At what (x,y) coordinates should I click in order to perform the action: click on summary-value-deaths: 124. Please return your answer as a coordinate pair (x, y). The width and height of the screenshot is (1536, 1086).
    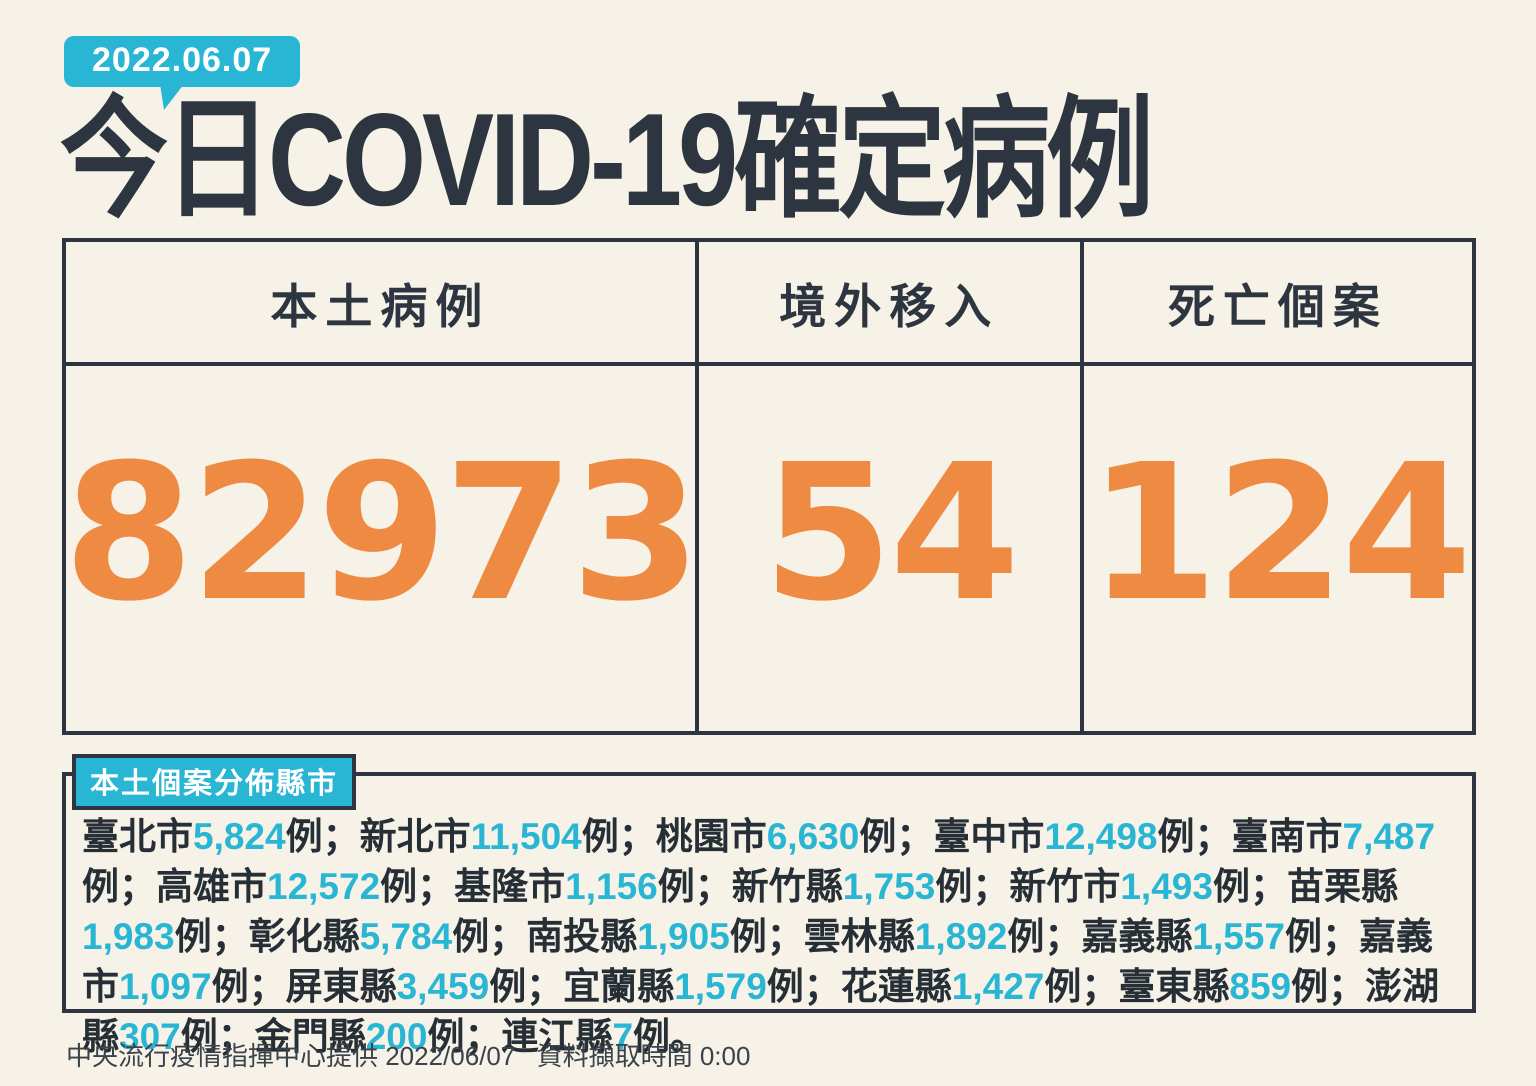
    Looking at the image, I should click on (1279, 533).